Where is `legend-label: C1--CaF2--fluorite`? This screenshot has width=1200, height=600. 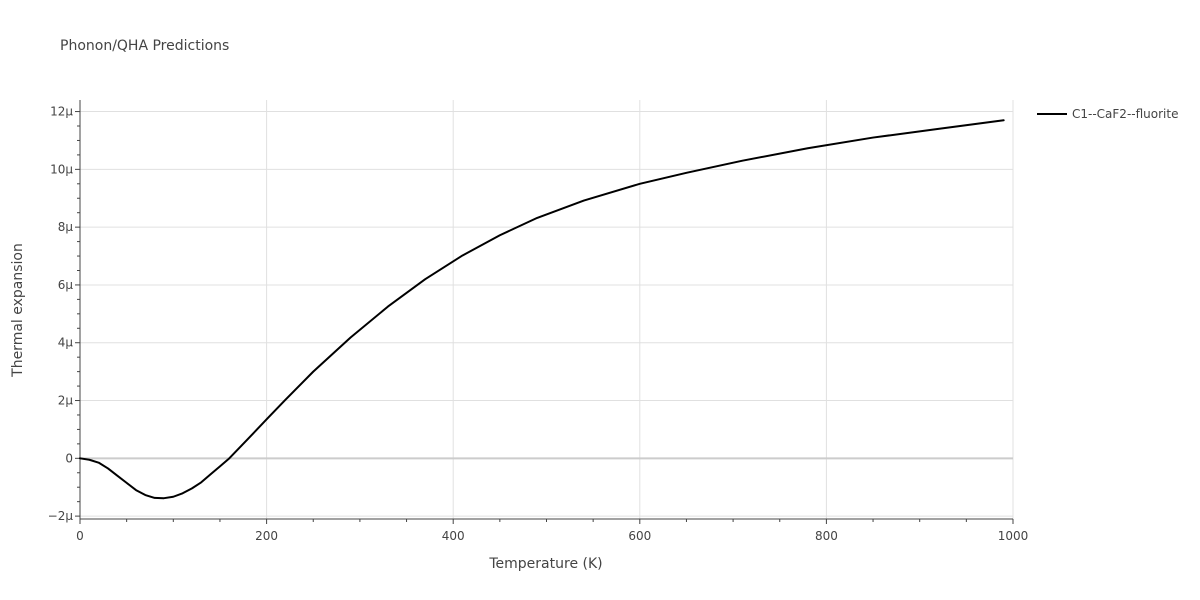 legend-label: C1--CaF2--fluorite is located at coordinates (1125, 114).